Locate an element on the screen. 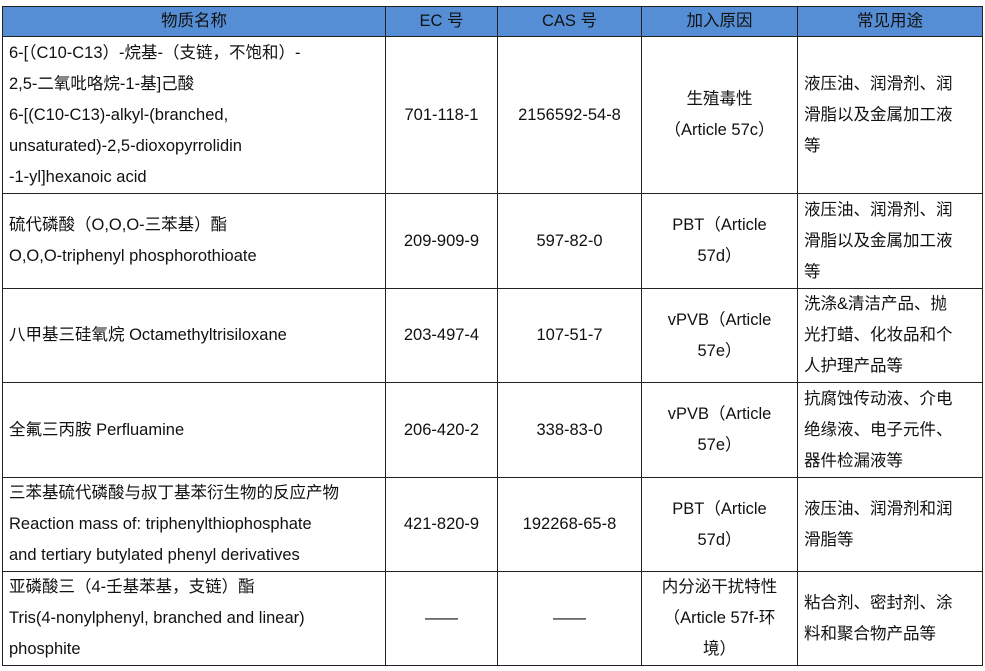 This screenshot has width=985, height=671. cell-line: 全氟三丙胺 Perfluamine is located at coordinates (97, 429).